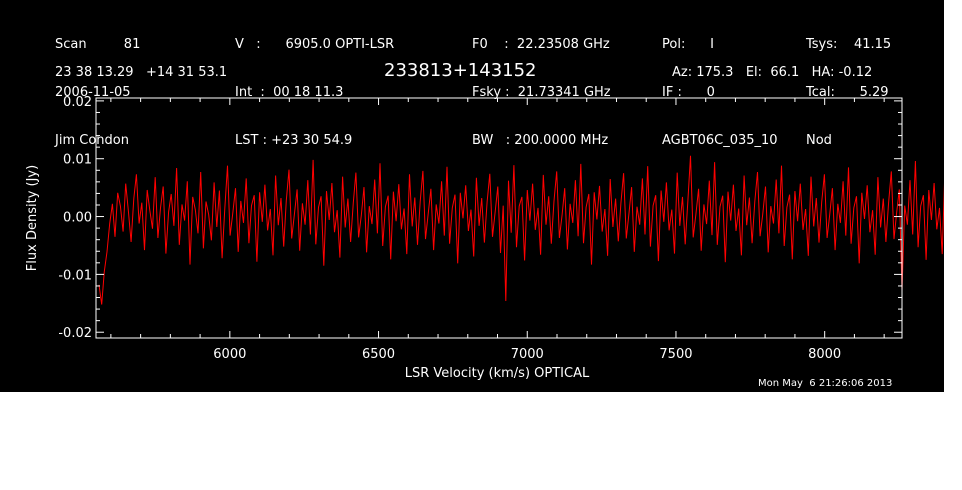 Image resolution: width=962 pixels, height=490 pixels. I want to click on x-tick-label: 6500, so click(378, 354).